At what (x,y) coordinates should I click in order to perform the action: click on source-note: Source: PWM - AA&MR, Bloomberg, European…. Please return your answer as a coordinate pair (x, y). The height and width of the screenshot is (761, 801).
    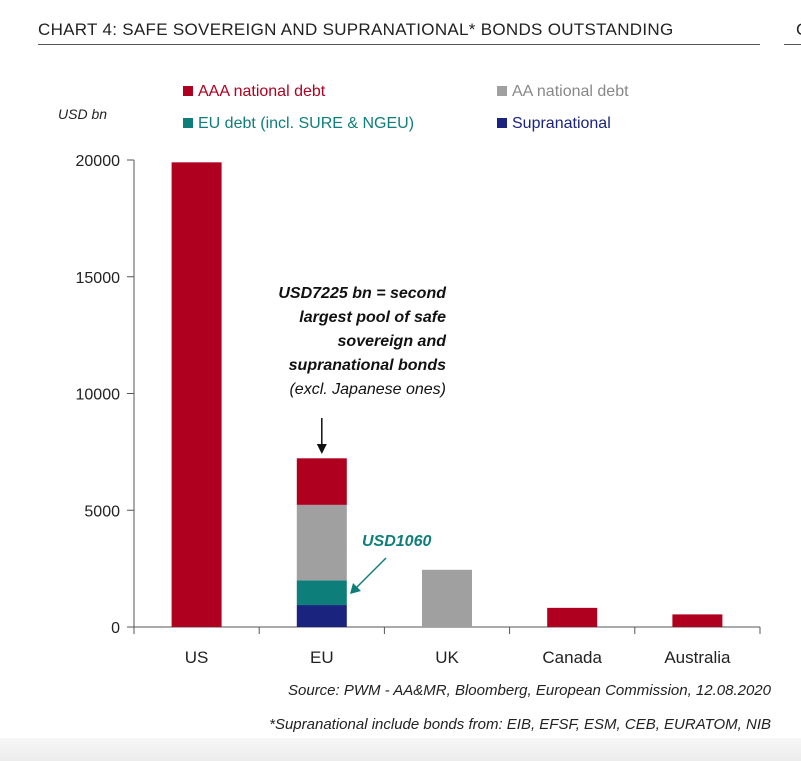
    Looking at the image, I should click on (529, 690).